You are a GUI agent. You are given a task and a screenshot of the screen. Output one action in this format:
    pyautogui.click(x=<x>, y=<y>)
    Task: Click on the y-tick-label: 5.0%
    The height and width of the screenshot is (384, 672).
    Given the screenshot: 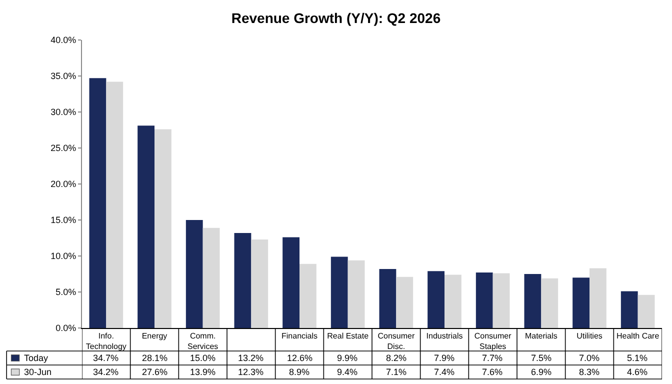 What is the action you would take?
    pyautogui.click(x=66, y=292)
    